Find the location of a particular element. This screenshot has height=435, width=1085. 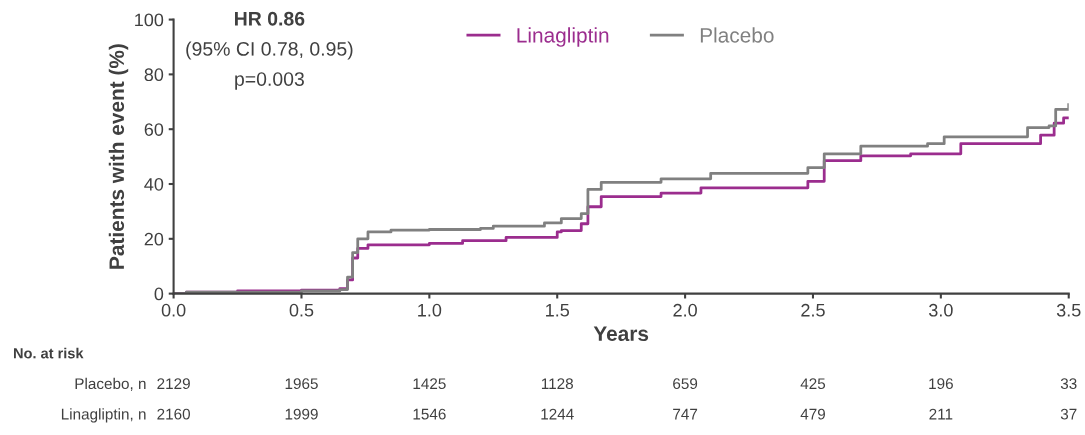

annotation: (95% CI 0.78, 0.95) is located at coordinates (269, 50).